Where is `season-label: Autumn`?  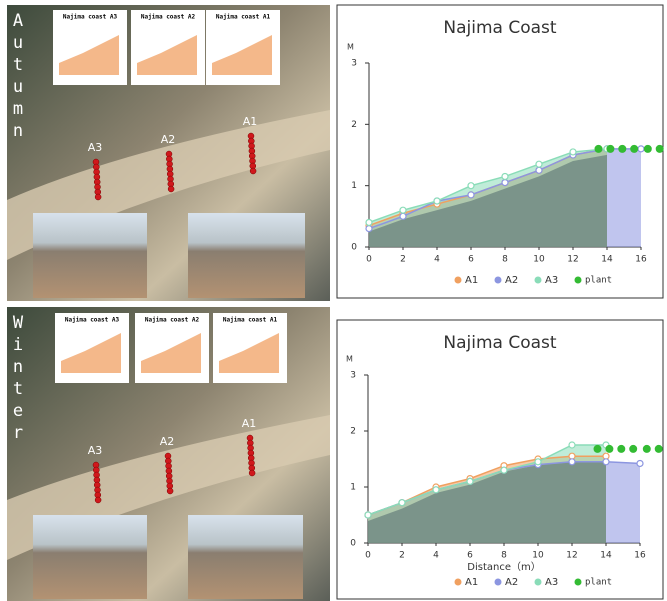
season-label: Autumn is located at coordinates (18, 77).